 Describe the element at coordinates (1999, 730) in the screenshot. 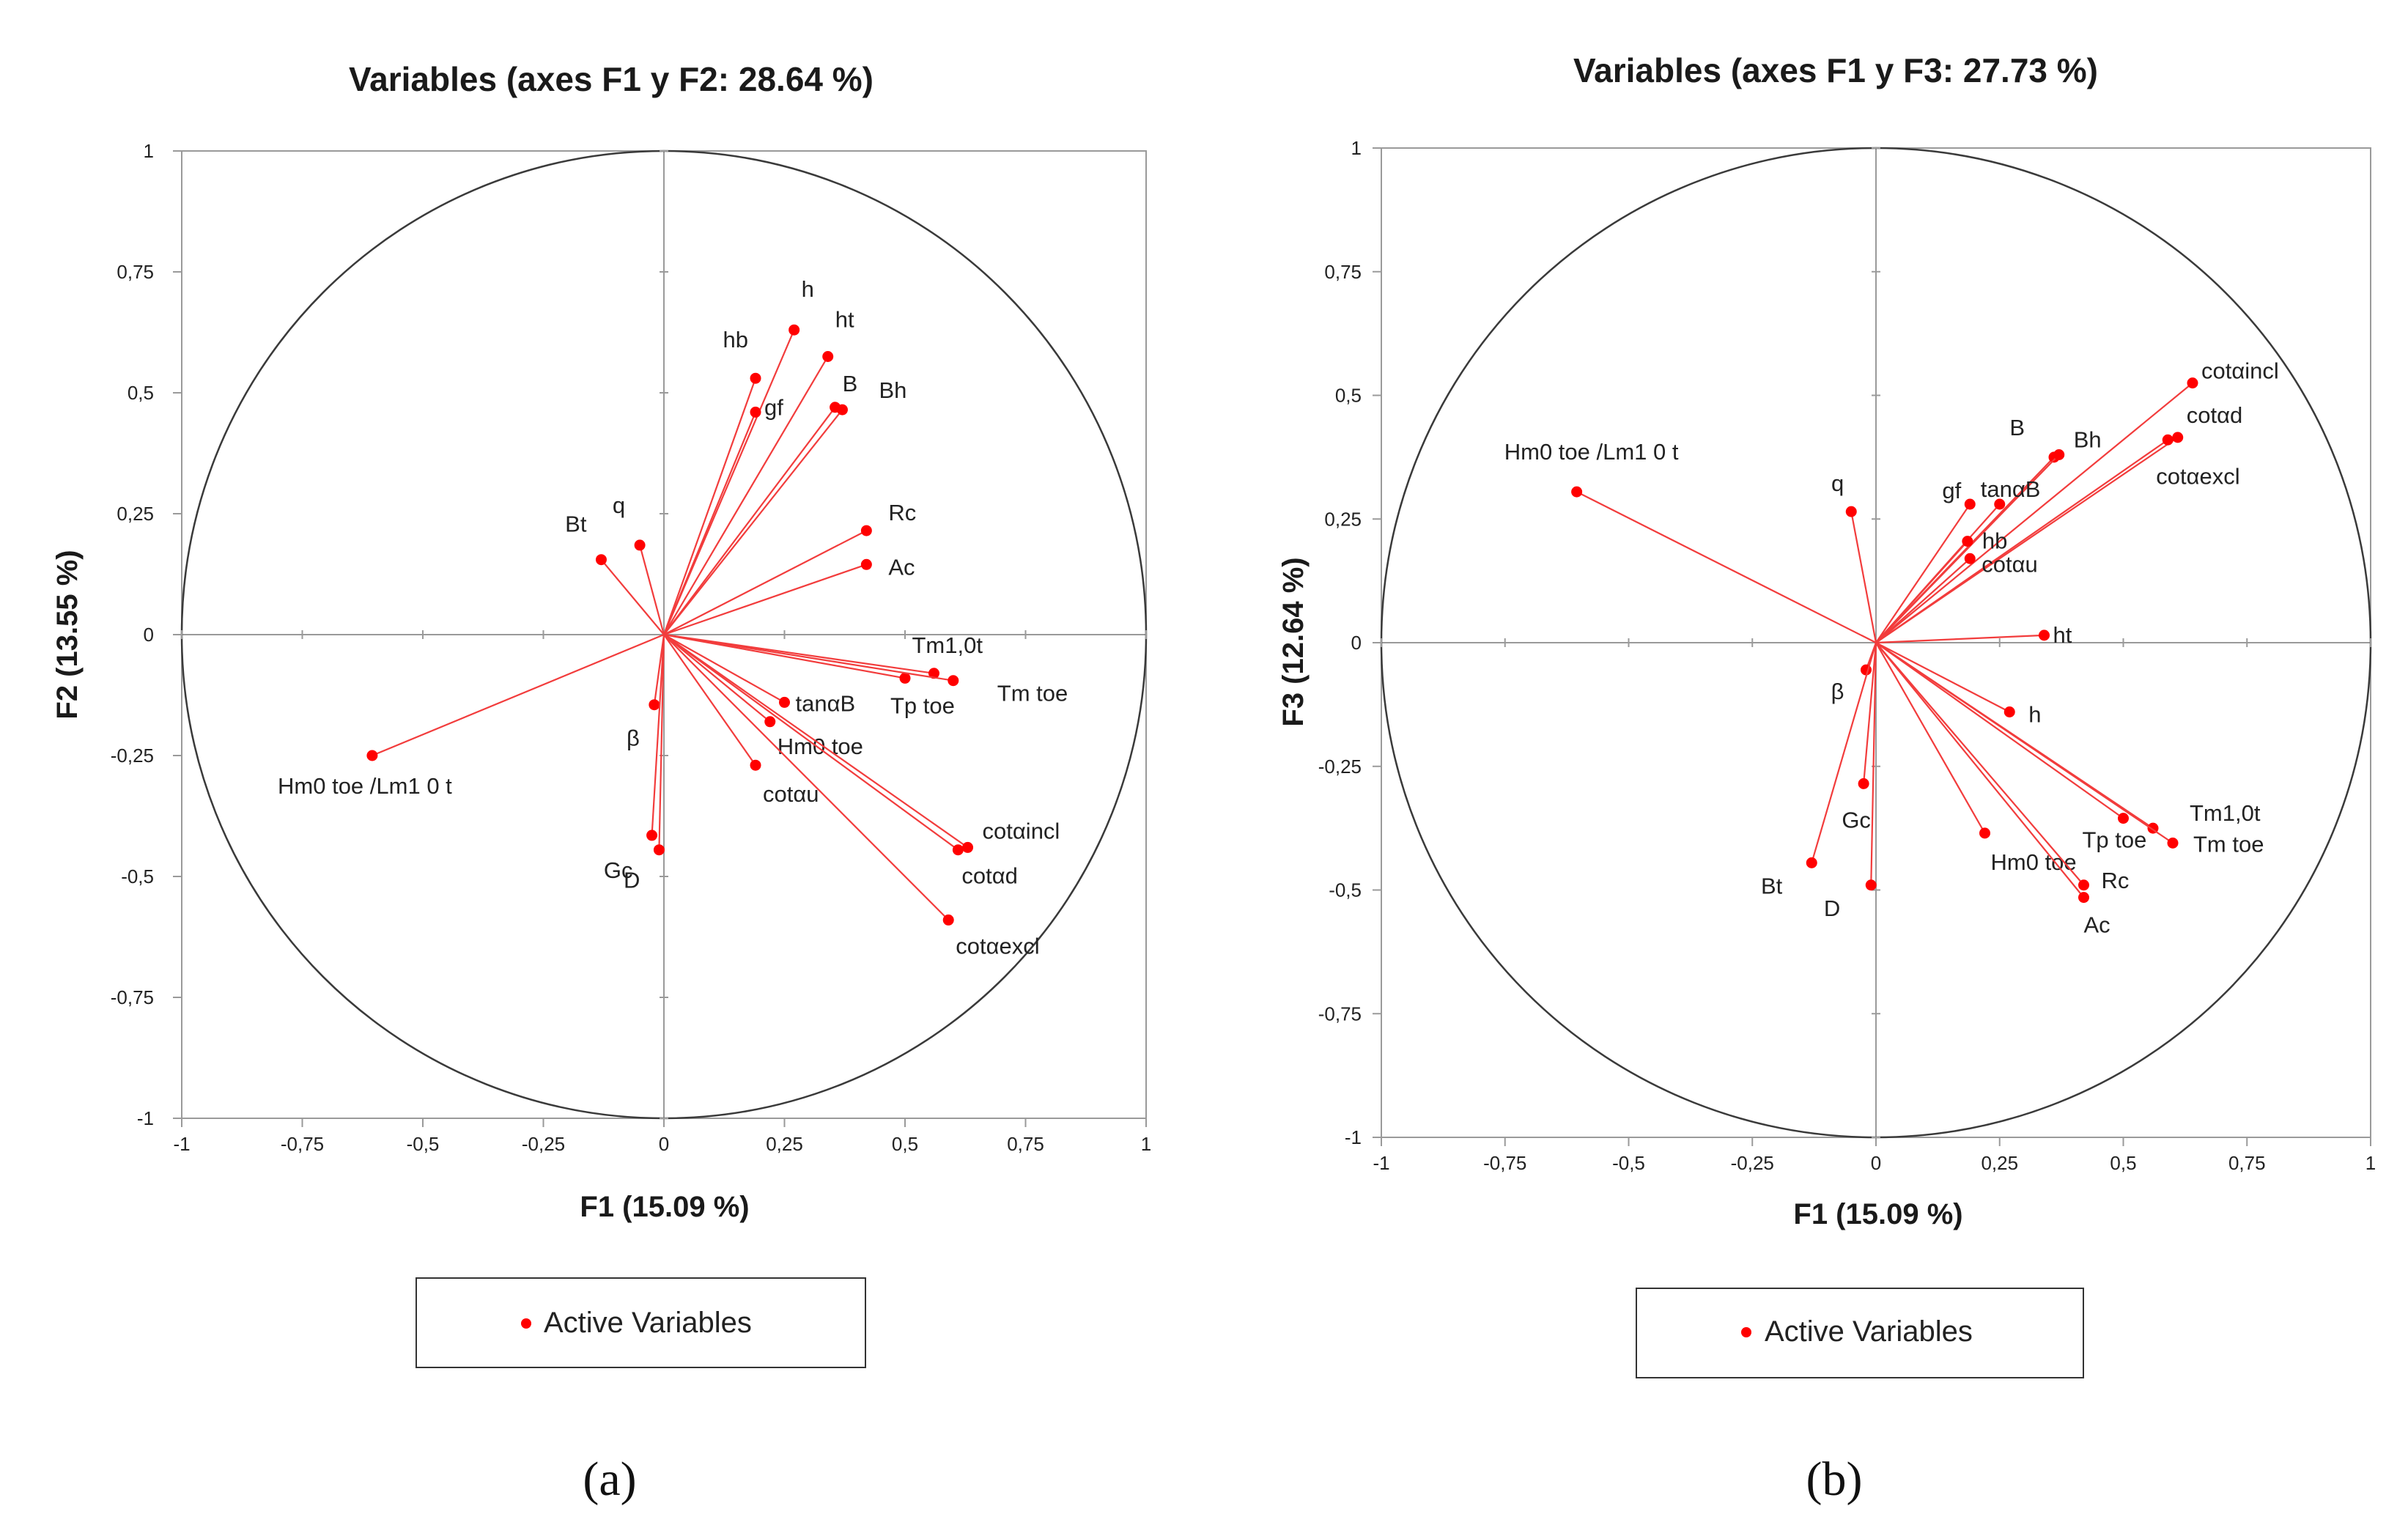

I see `vector-tp-toe-b` at that location.